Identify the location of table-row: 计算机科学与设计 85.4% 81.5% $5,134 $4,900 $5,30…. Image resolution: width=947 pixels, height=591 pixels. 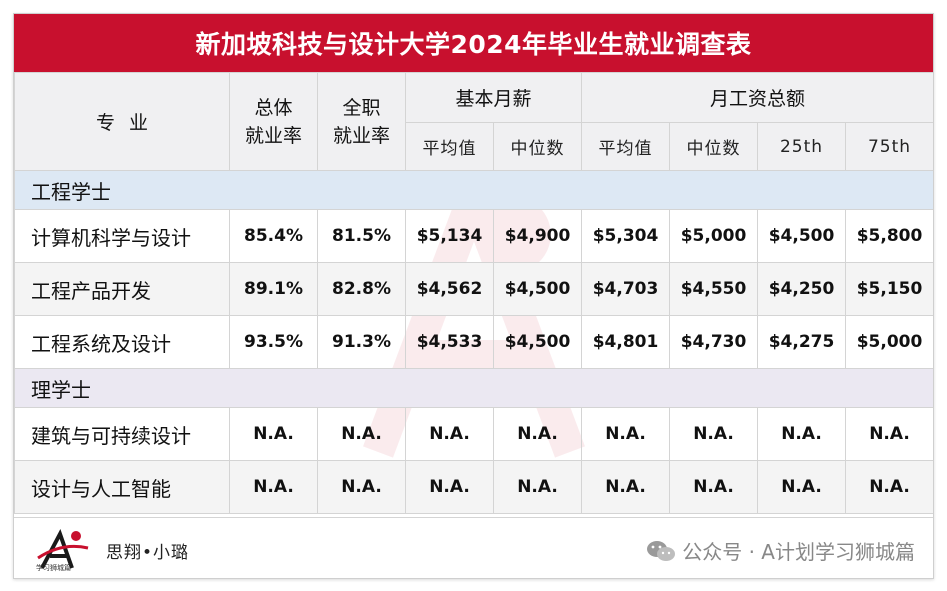
(473, 236).